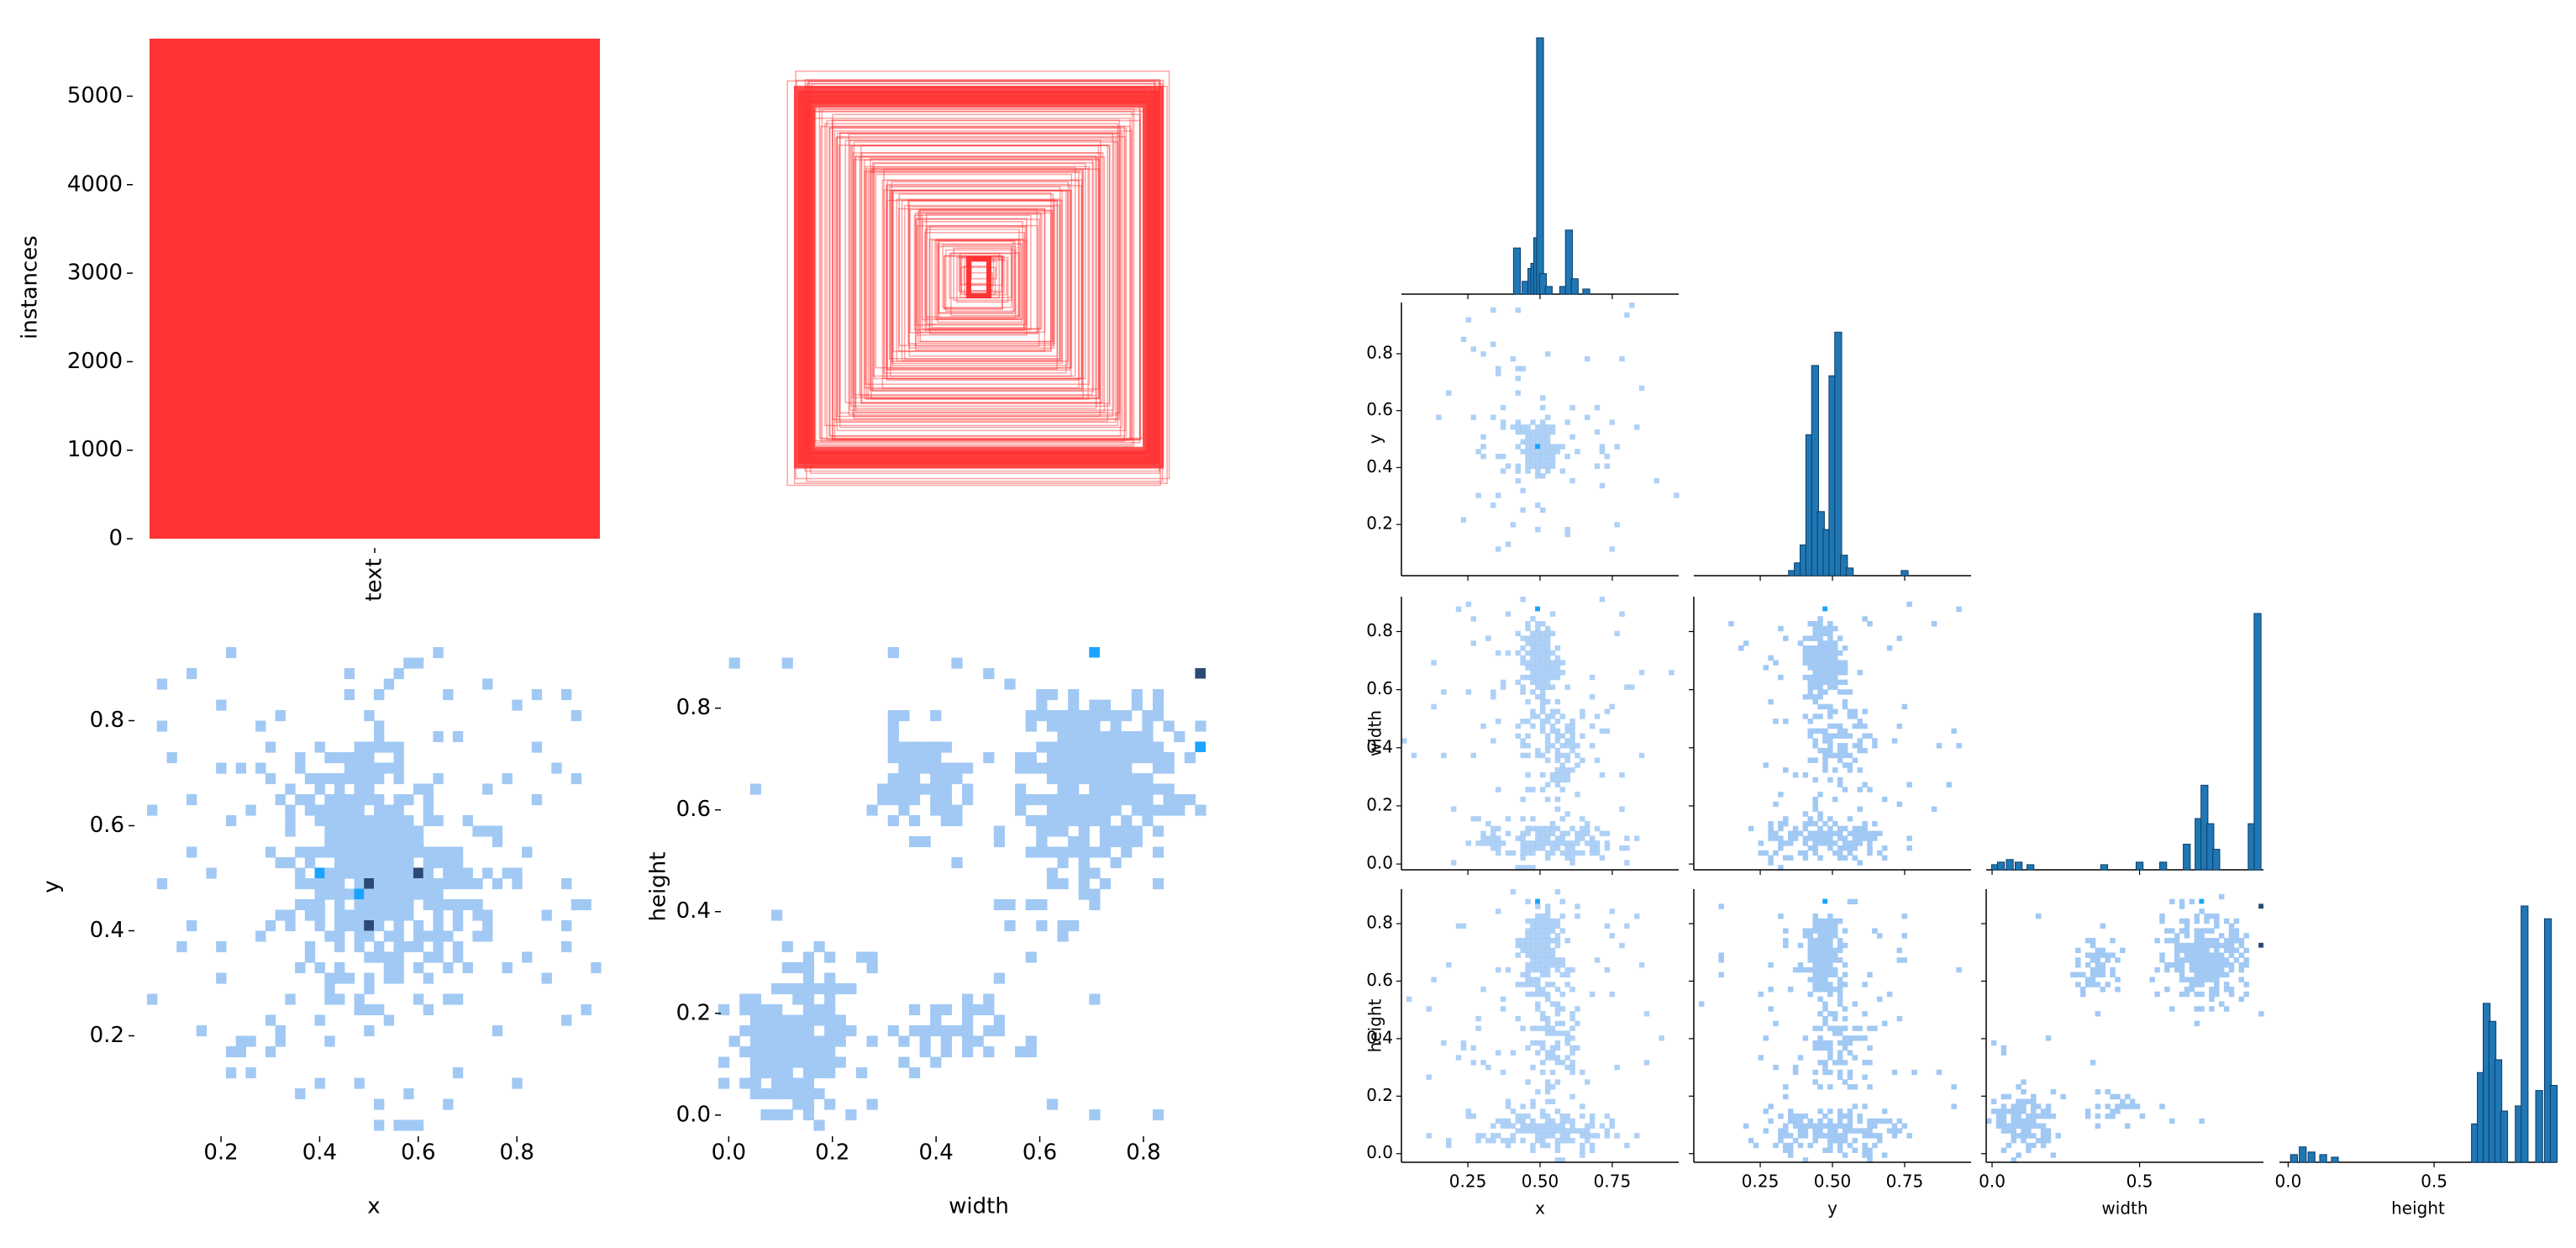 The width and height of the screenshot is (2576, 1248). Describe the element at coordinates (693, 1114) in the screenshot. I see `wh-ytick-label: 0.0` at that location.